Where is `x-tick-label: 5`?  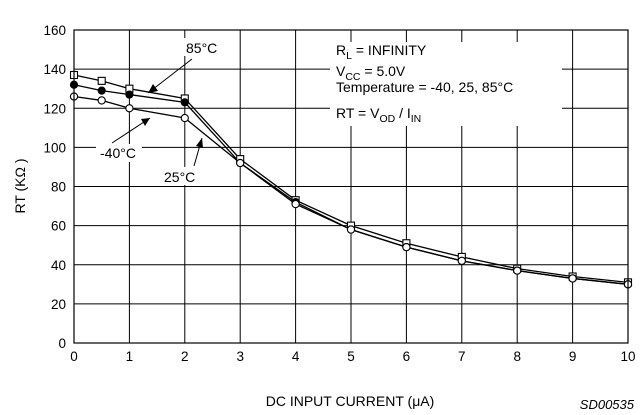
x-tick-label: 5 is located at coordinates (351, 356).